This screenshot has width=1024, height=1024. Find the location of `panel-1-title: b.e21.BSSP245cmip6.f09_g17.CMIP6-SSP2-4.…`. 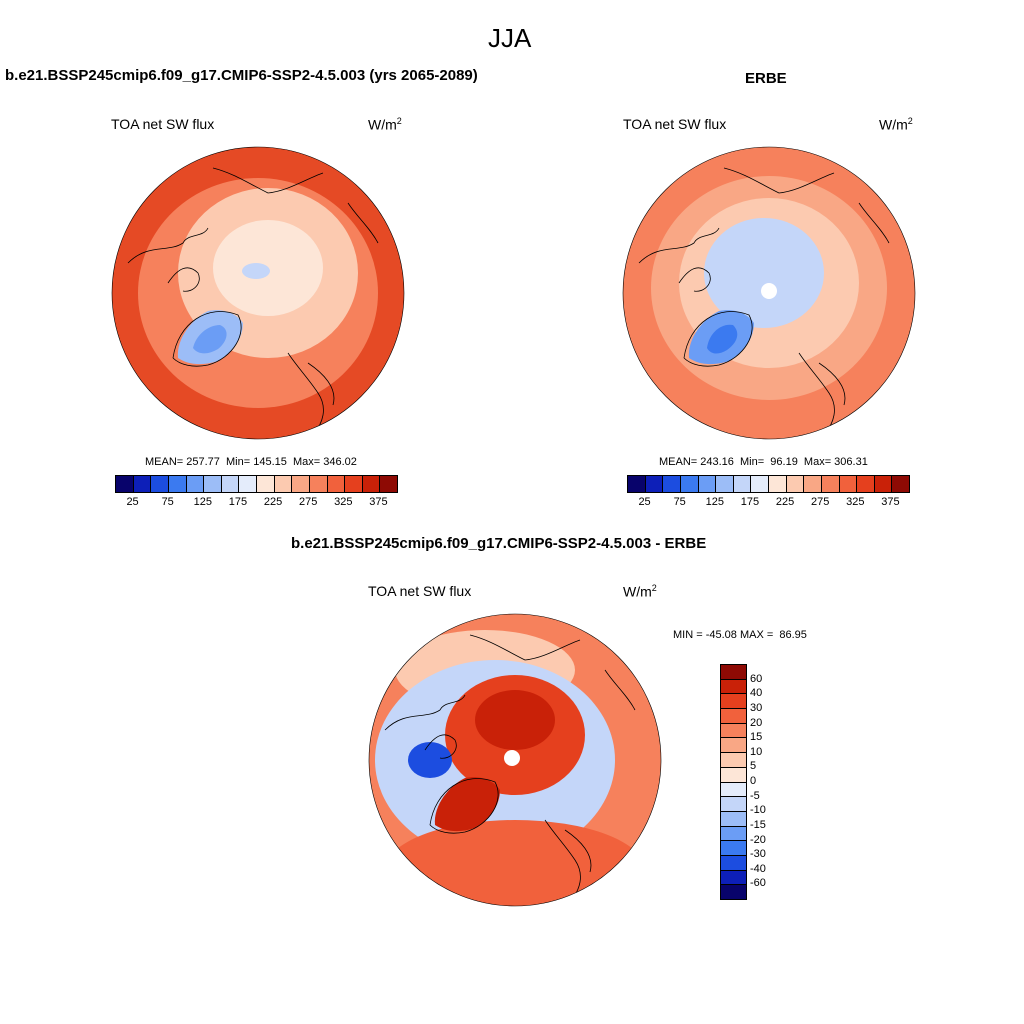

panel-1-title: b.e21.BSSP245cmip6.f09_g17.CMIP6-SSP2-4.… is located at coordinates (241, 75).